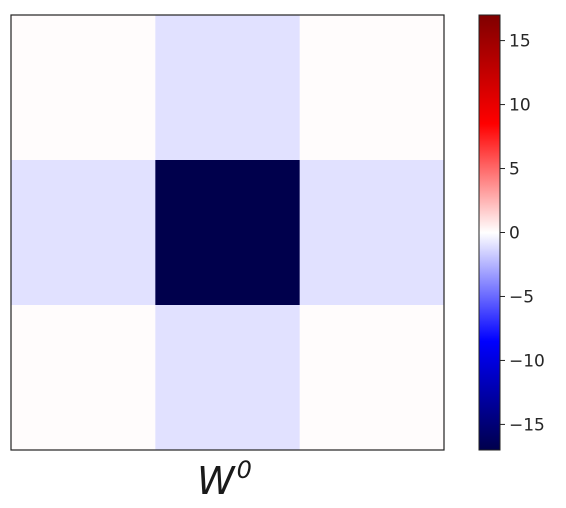 The image size is (566, 508). I want to click on heatmap-cell-r1-c2, so click(372, 233).